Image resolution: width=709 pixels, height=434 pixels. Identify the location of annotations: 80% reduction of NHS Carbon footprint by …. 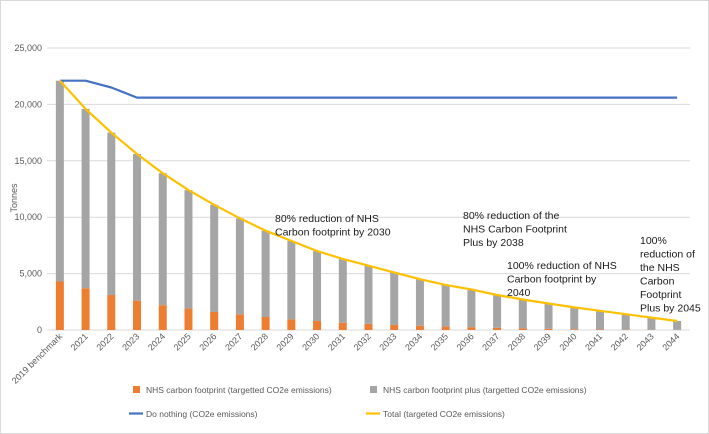
(488, 262).